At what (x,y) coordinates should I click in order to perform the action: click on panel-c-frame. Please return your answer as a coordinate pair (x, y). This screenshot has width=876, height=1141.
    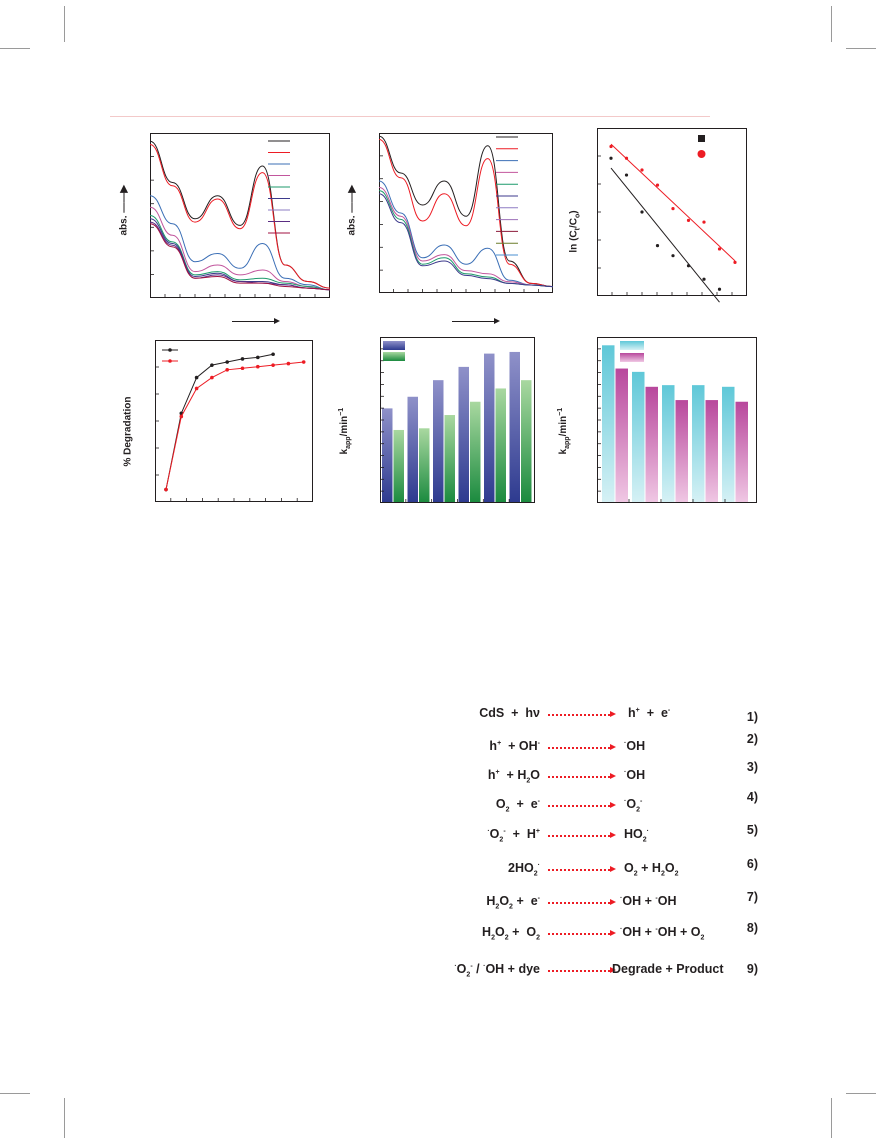
    Looking at the image, I should click on (672, 212).